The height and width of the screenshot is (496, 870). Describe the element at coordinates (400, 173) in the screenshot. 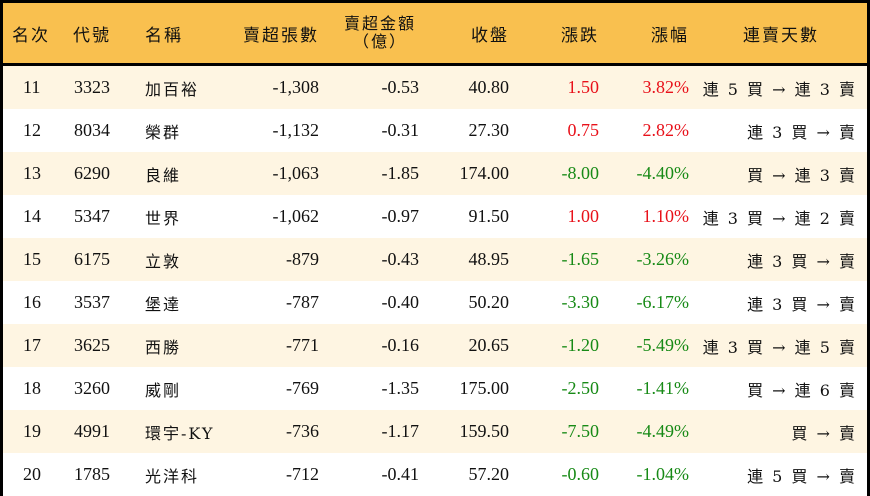

I see `net-sell-amount-cell: -1.85` at that location.